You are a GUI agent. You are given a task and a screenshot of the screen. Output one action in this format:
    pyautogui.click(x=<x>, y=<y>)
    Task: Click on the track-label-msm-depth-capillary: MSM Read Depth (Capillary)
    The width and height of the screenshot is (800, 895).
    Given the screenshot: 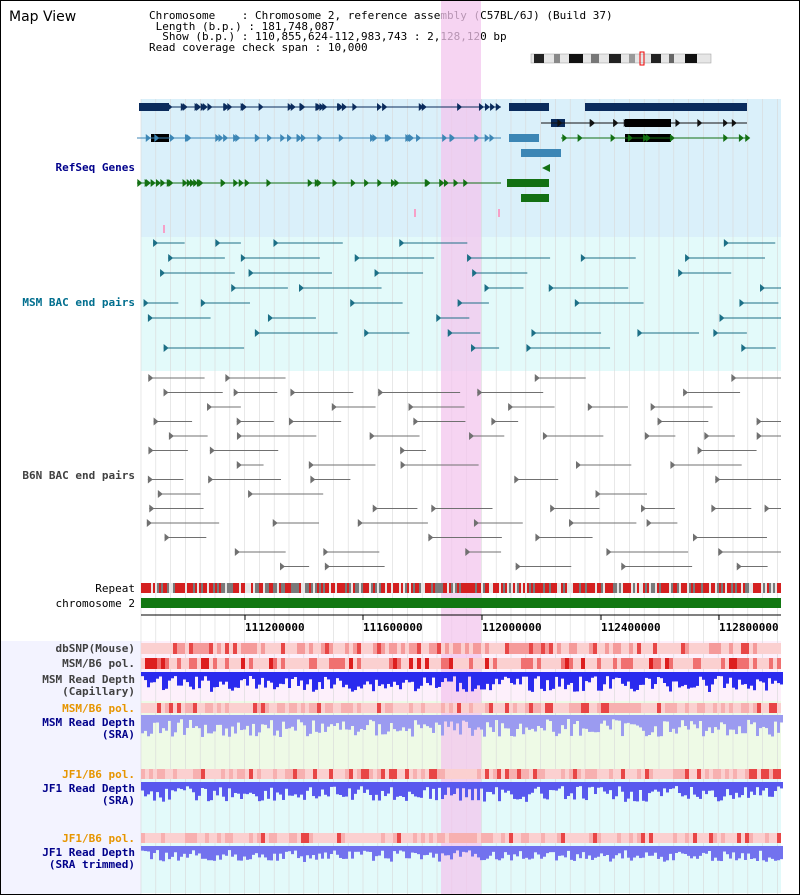 What is the action you would take?
    pyautogui.click(x=68, y=686)
    